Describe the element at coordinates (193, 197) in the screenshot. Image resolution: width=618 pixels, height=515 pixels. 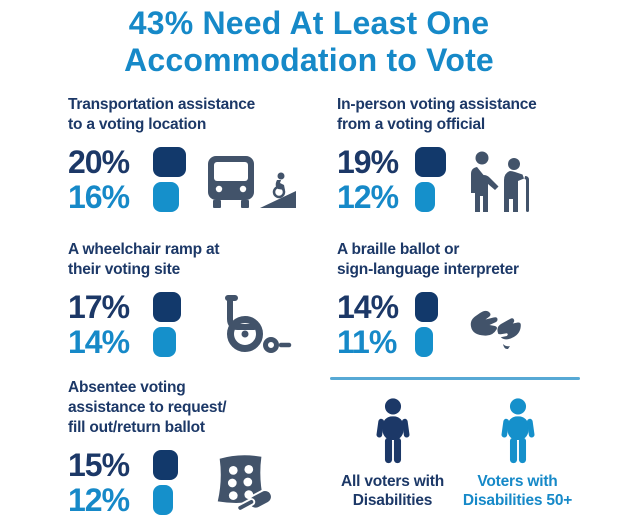
I see `stat-row-voters-50plus: 16%` at that location.